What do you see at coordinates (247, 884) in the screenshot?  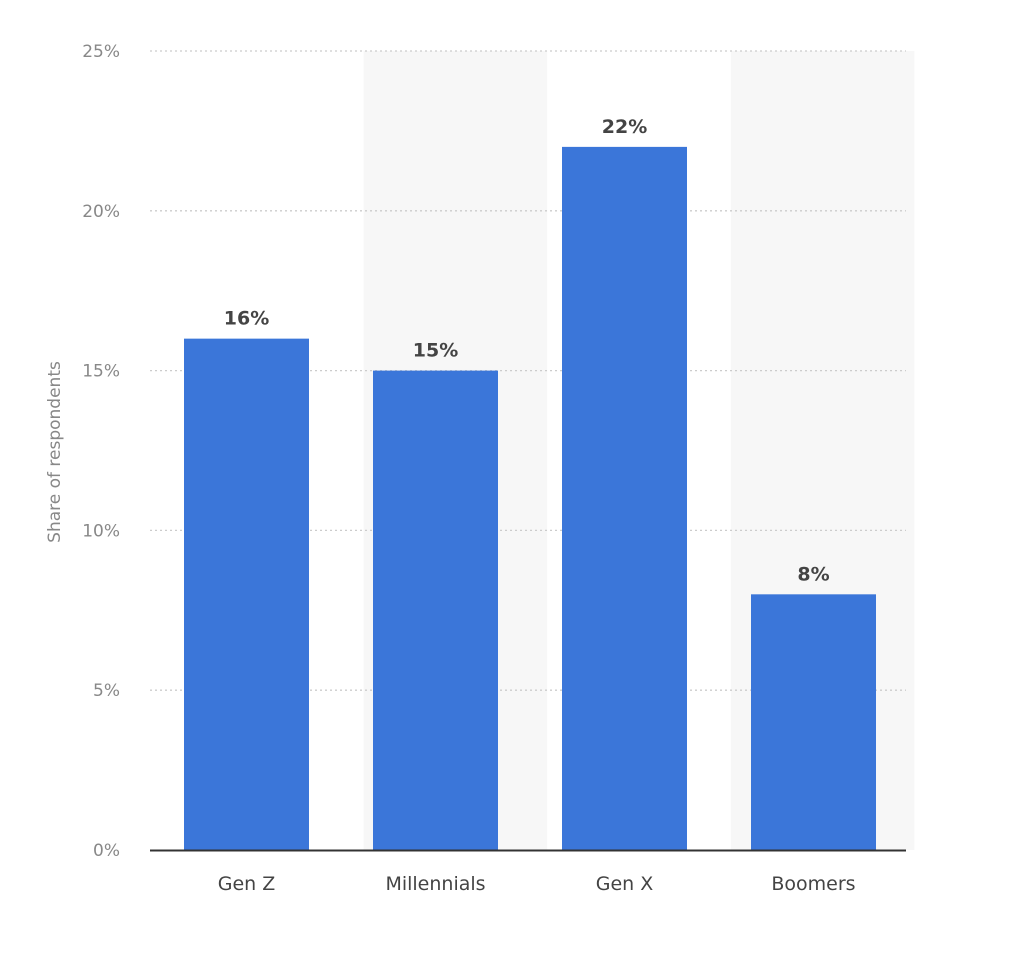 I see `x-tick-label: Gen Z` at bounding box center [247, 884].